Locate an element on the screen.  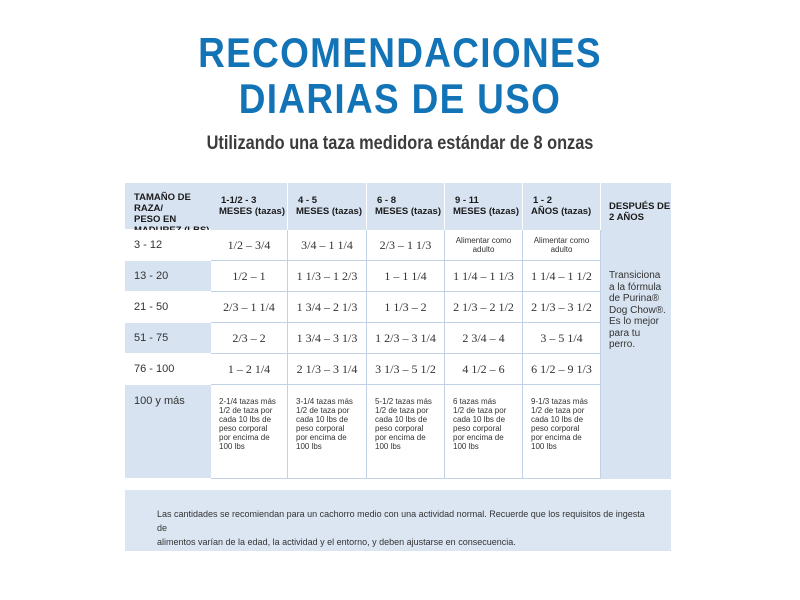
portion-cell: 1 1/4 – 1 1/3 is located at coordinates (484, 276).